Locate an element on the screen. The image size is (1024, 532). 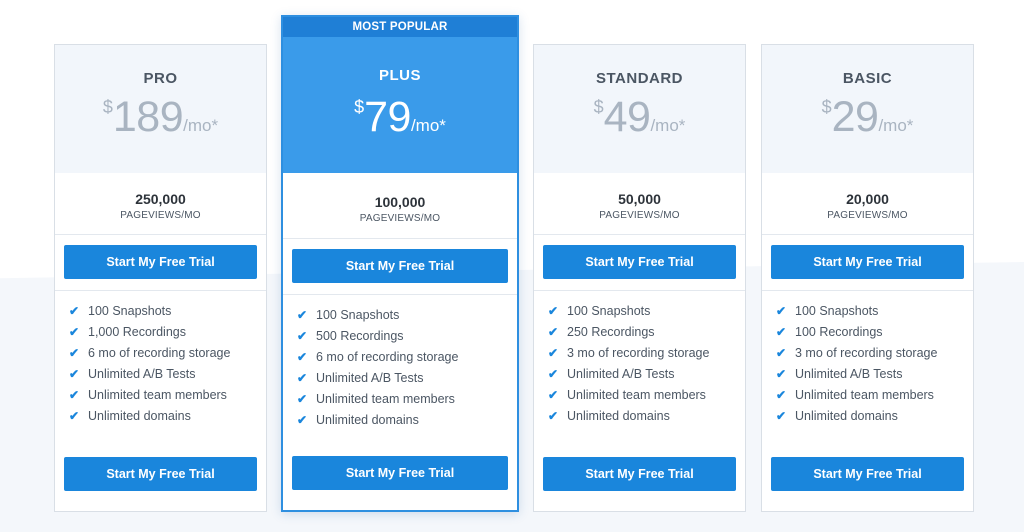
plan-header: BASIC $29/mo* is located at coordinates (867, 109).